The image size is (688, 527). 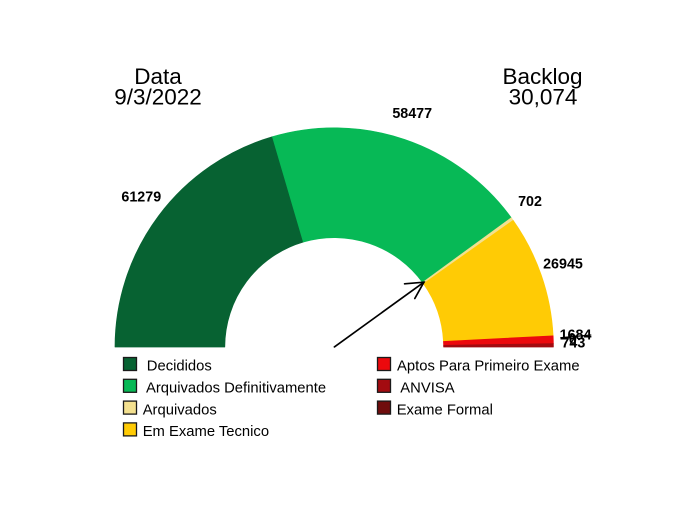 I want to click on svg-text: 0, so click(x=573, y=340).